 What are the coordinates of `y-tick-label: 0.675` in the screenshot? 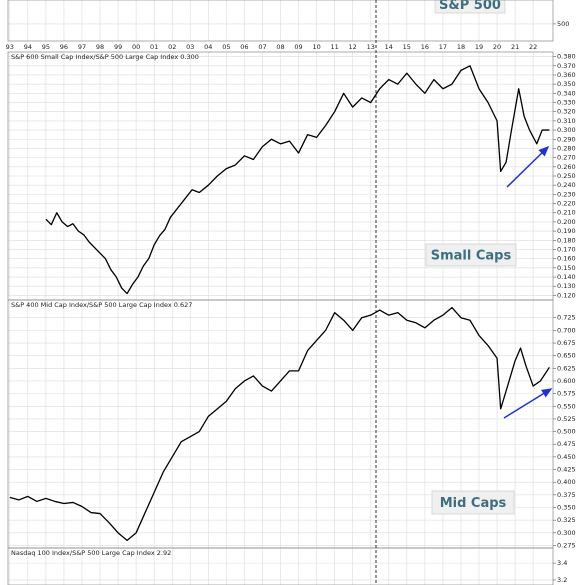 It's located at (566, 343).